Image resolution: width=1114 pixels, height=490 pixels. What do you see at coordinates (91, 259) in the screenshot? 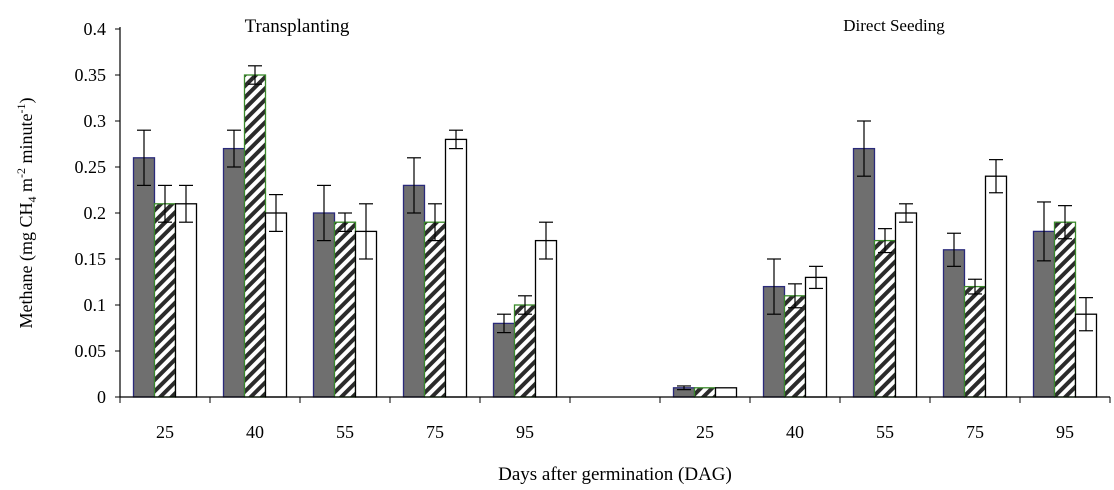
I see `y-tick-label: 0.15` at bounding box center [91, 259].